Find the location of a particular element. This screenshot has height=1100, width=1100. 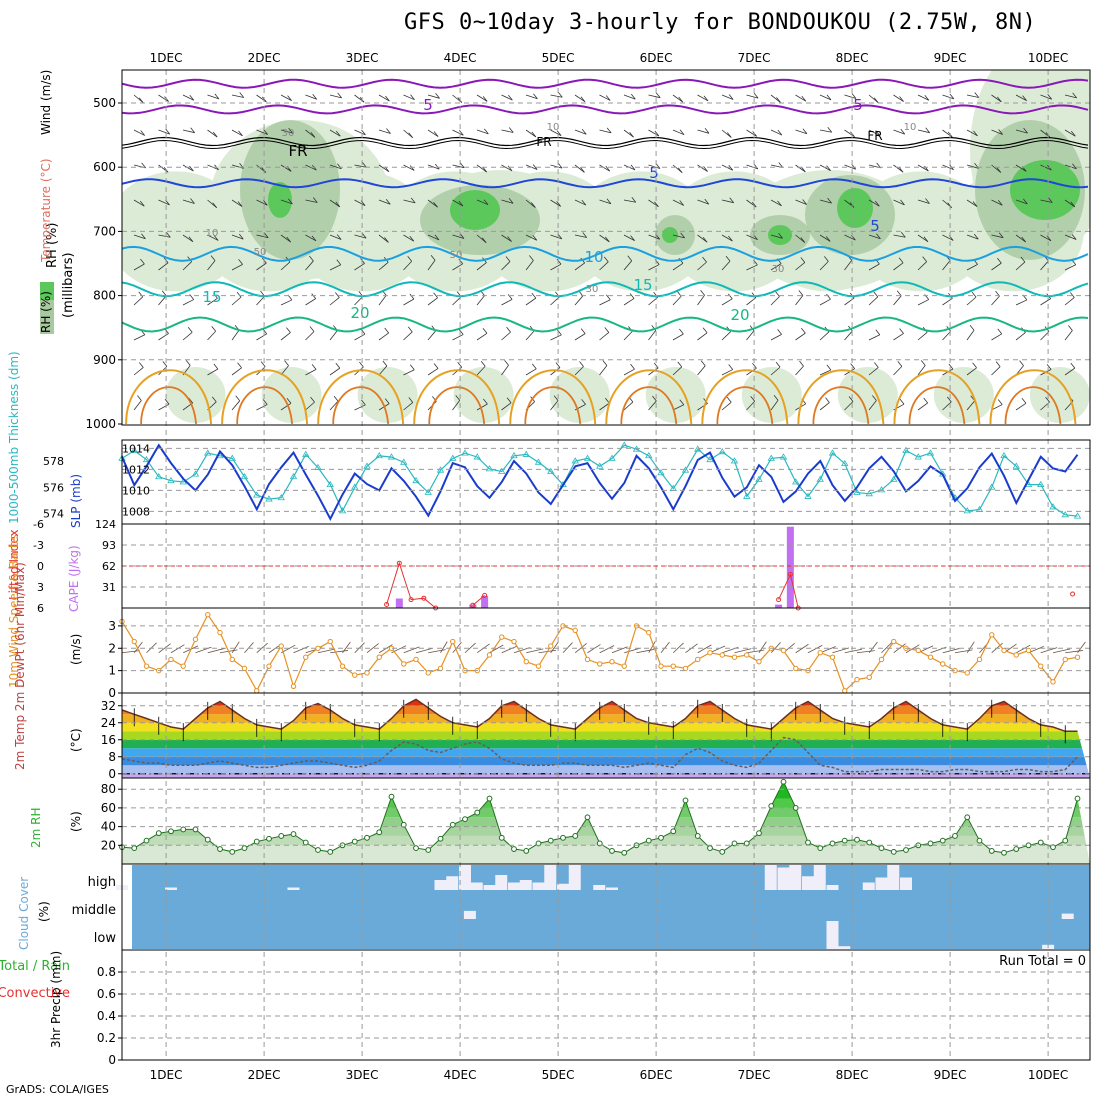

y-tick-rh: 80 is located at coordinates (108, 789).